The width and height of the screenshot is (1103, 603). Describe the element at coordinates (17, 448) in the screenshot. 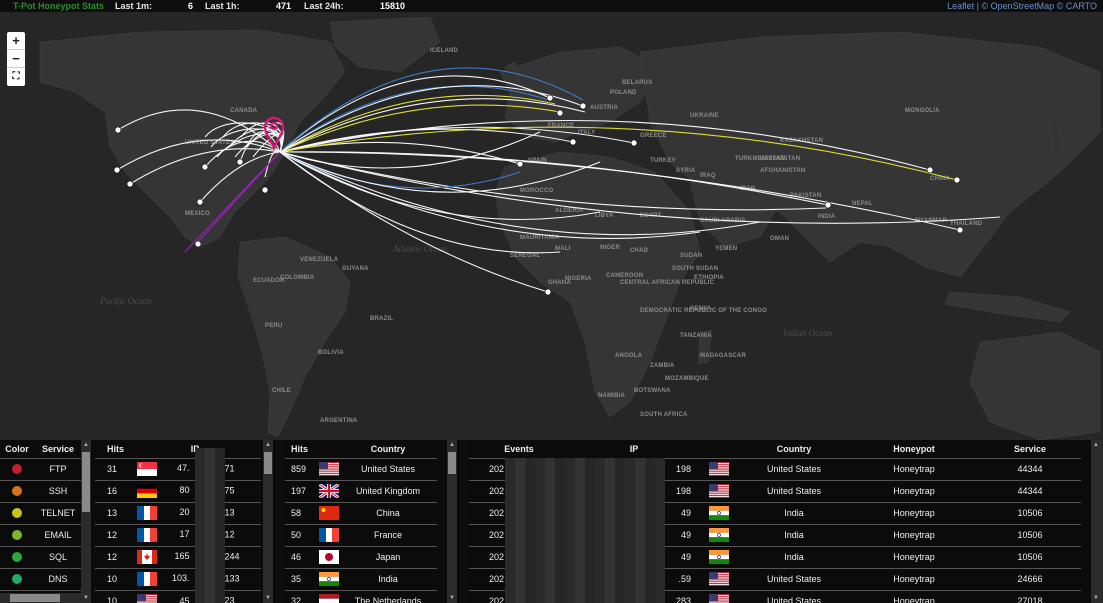

I see `col-color: Color` at that location.